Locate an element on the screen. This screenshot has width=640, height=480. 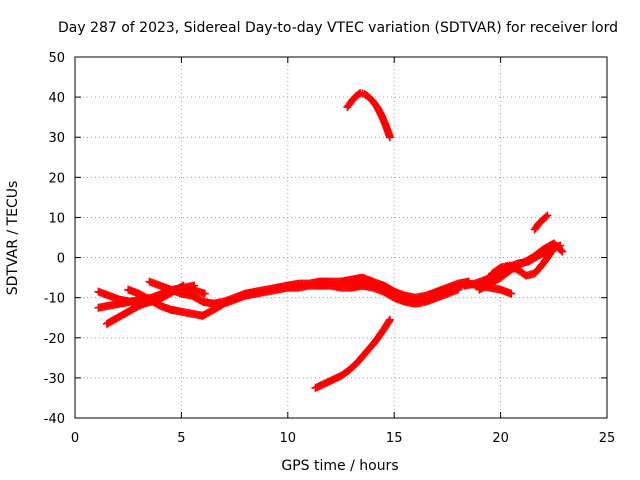
y-tick-label: 30 is located at coordinates (56, 138).